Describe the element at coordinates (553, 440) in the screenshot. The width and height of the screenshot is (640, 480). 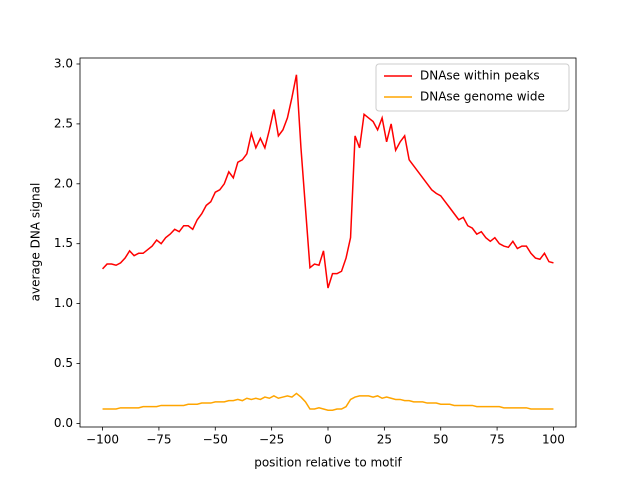
I see `x-tick-label: 100` at that location.